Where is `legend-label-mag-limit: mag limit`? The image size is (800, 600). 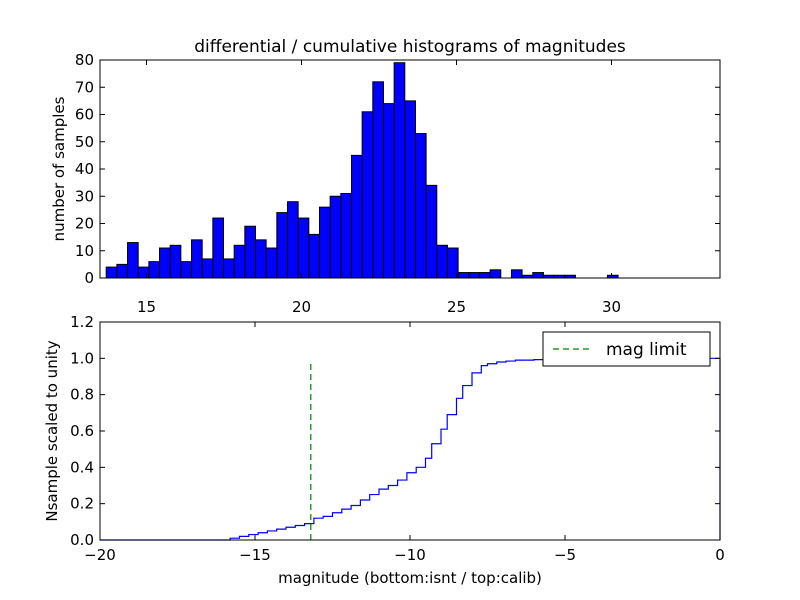
legend-label-mag-limit: mag limit is located at coordinates (646, 350).